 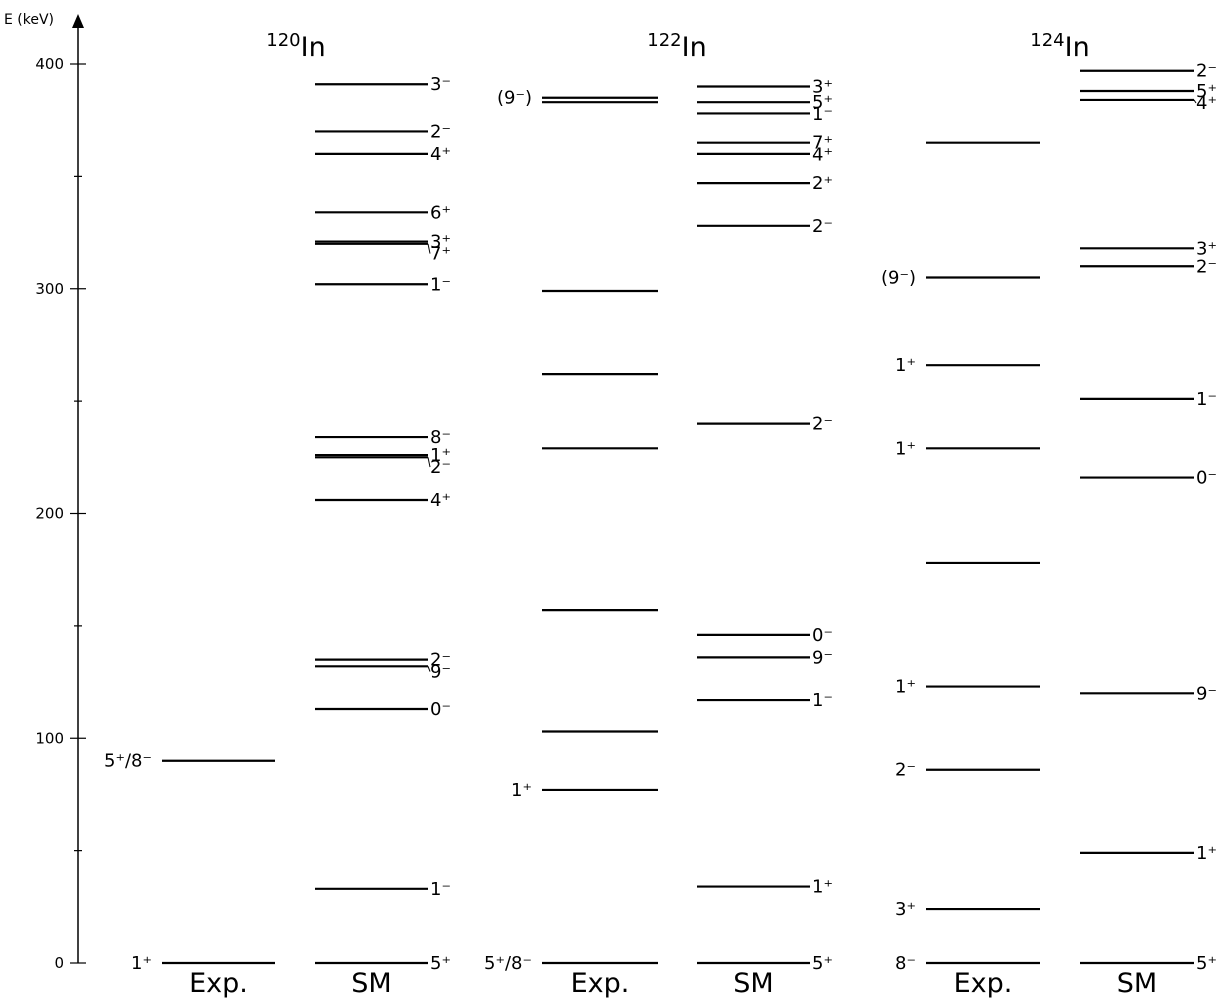 I want to click on nucleus-title: 124In, so click(x=1059, y=46).